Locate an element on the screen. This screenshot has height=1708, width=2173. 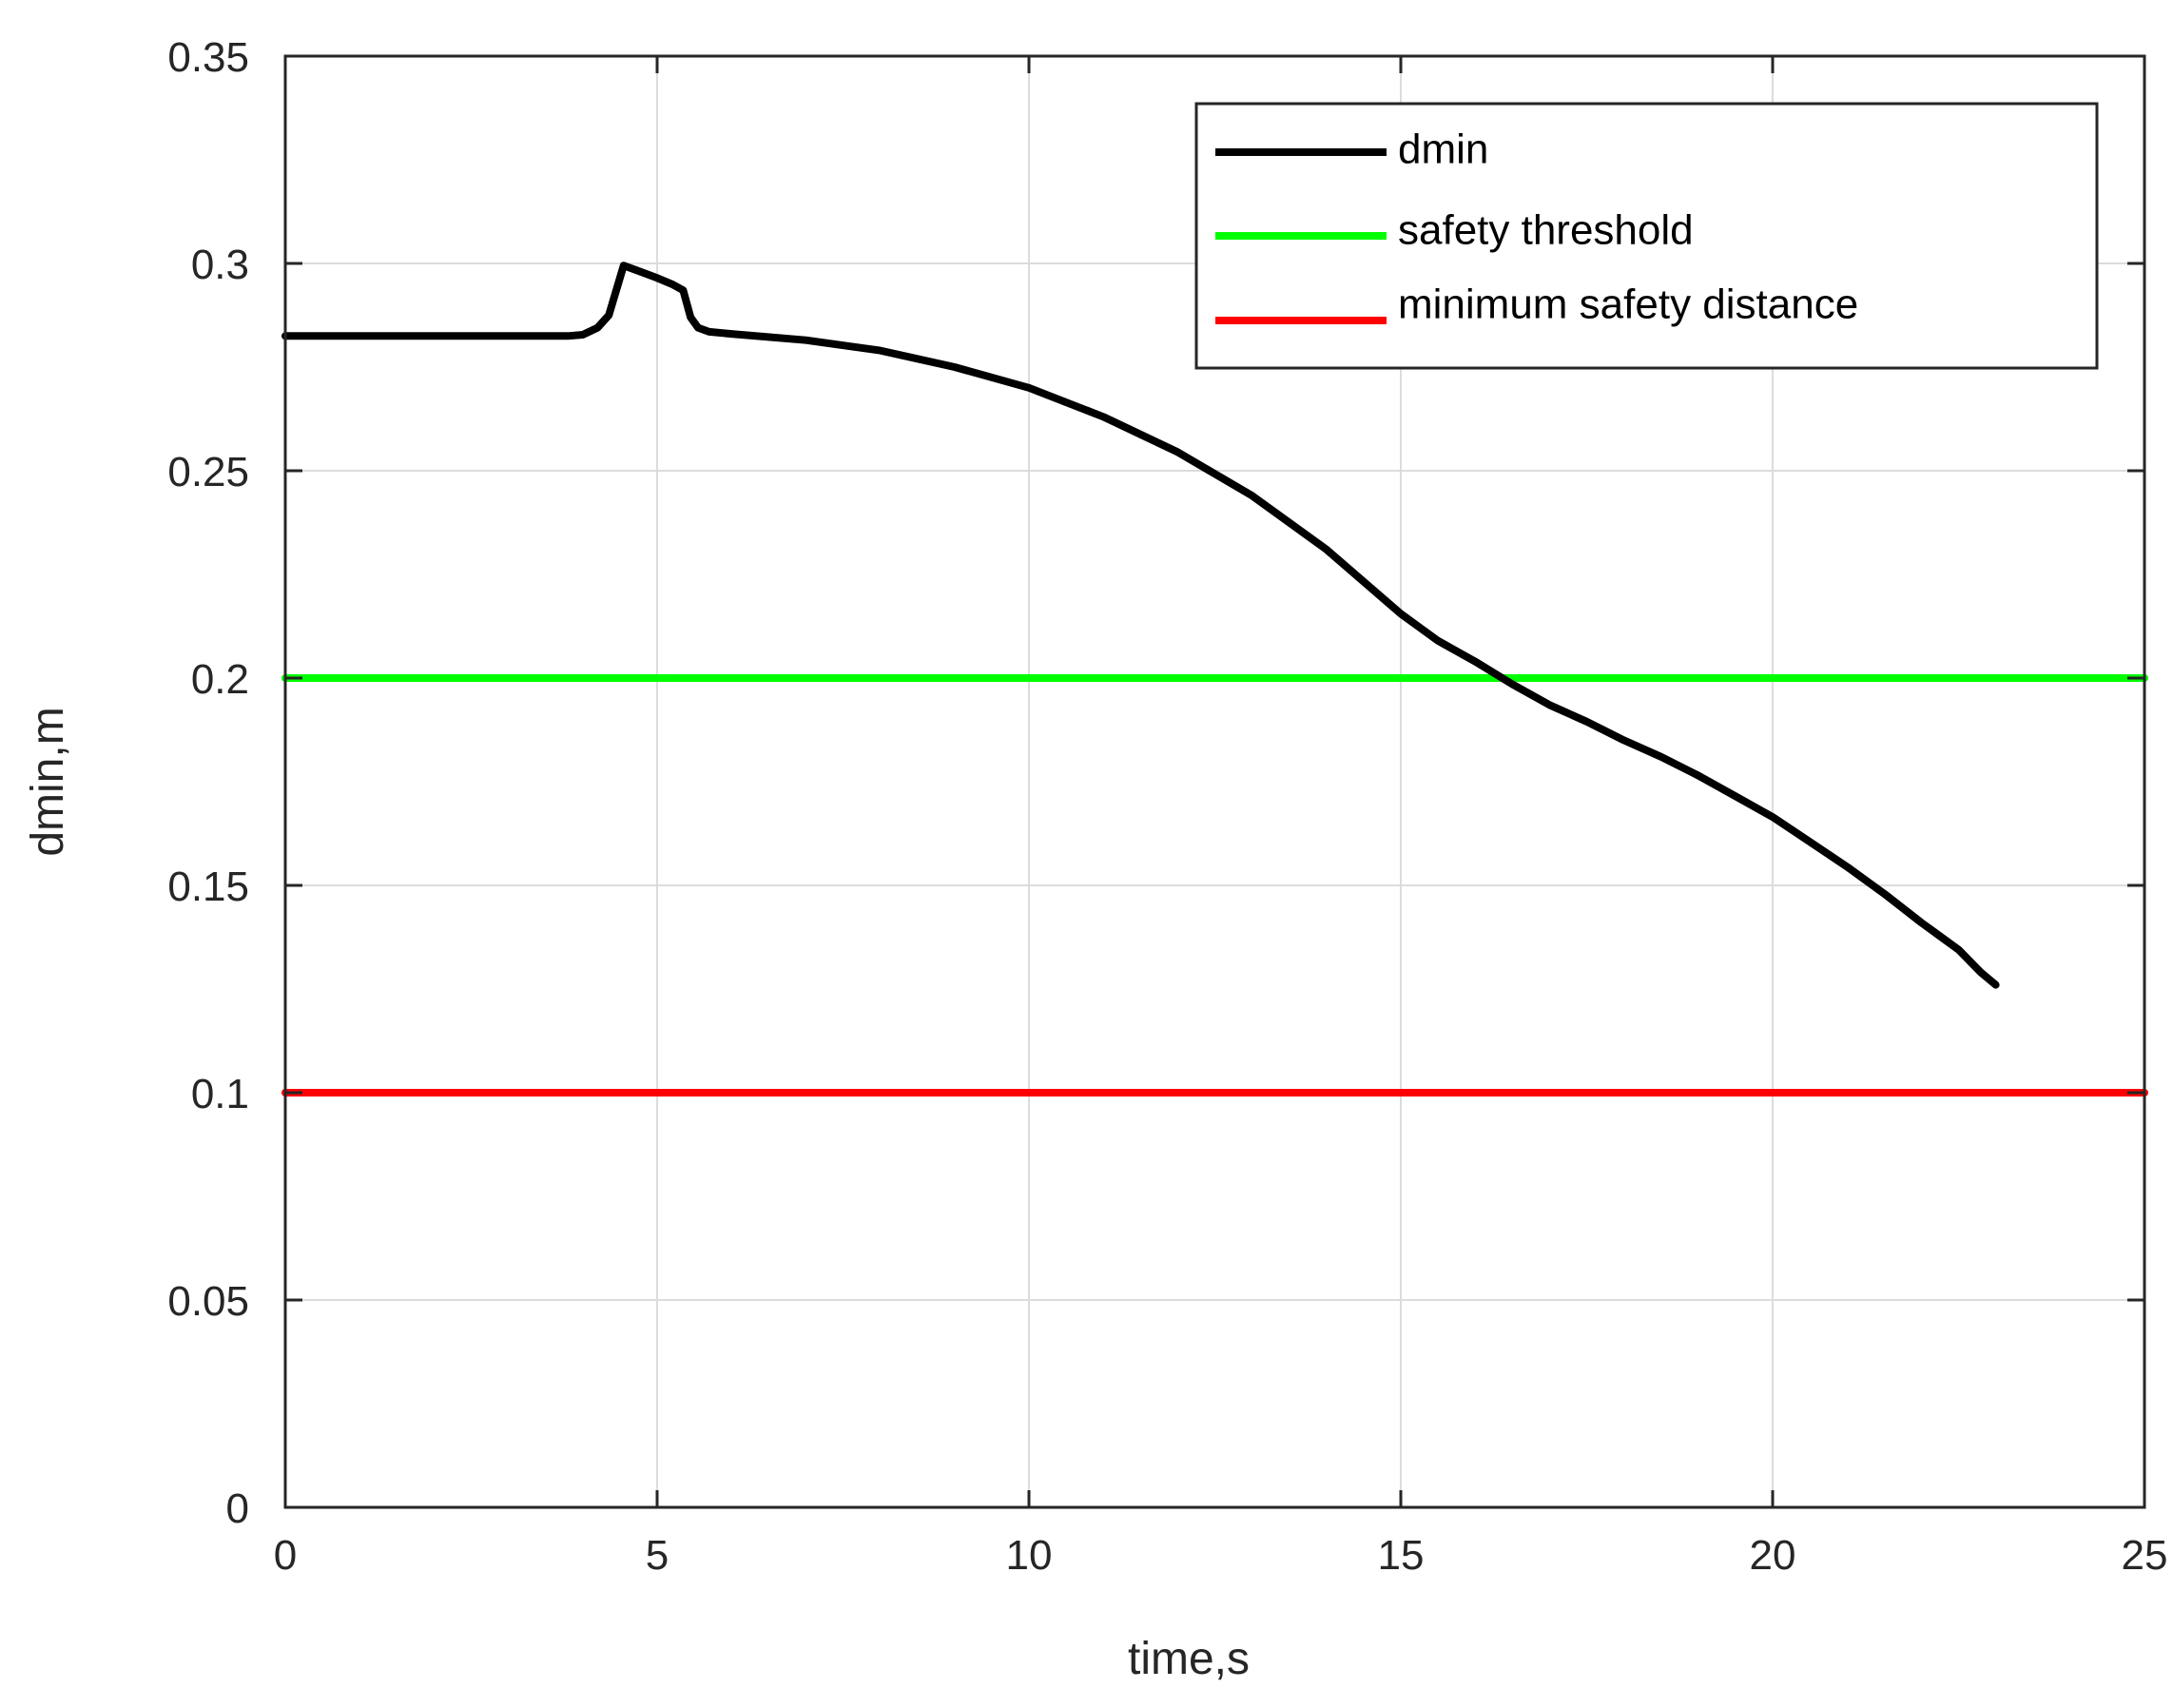
x-tick-labels: 0 5 10 15 20 25 is located at coordinates (1221, 1556).